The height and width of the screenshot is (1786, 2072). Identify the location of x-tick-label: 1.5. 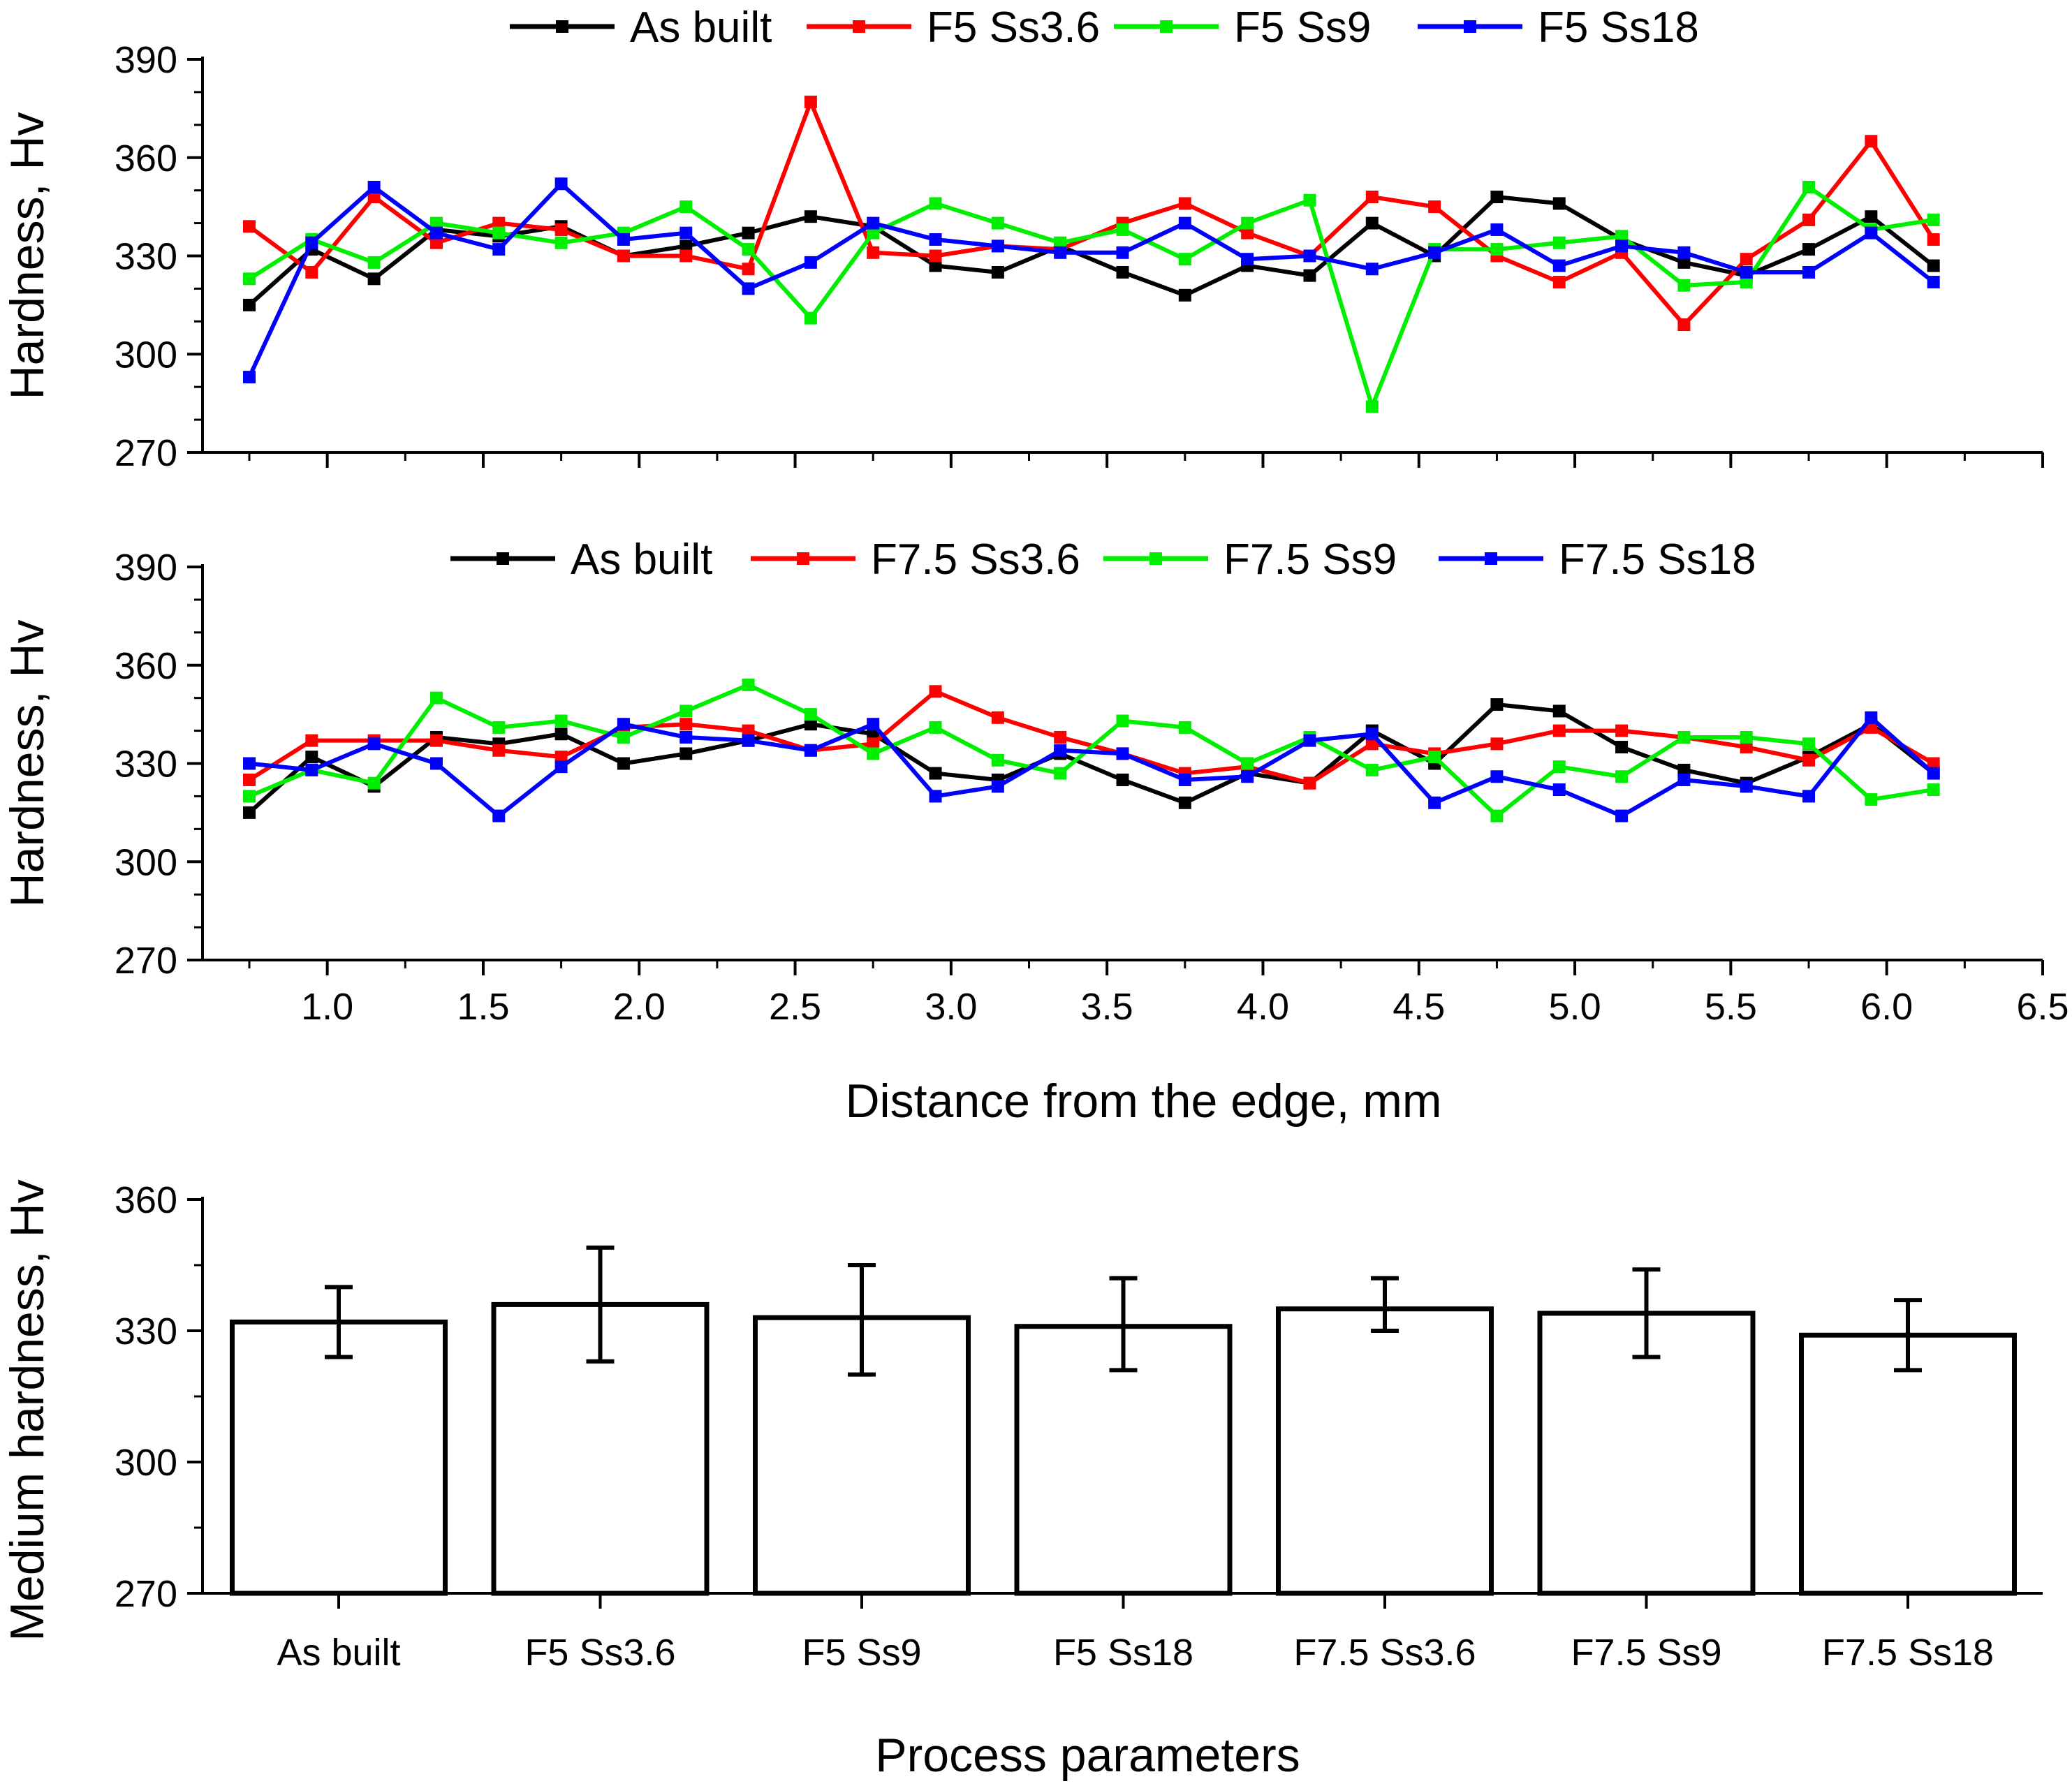
(483, 1007).